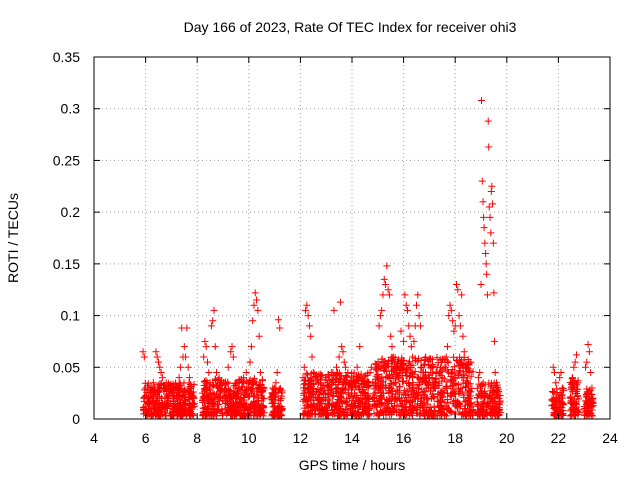 This screenshot has width=640, height=480. I want to click on x-tick-labels: 4 6 8 10 12 14 16 18 20 22 24, so click(354, 438).